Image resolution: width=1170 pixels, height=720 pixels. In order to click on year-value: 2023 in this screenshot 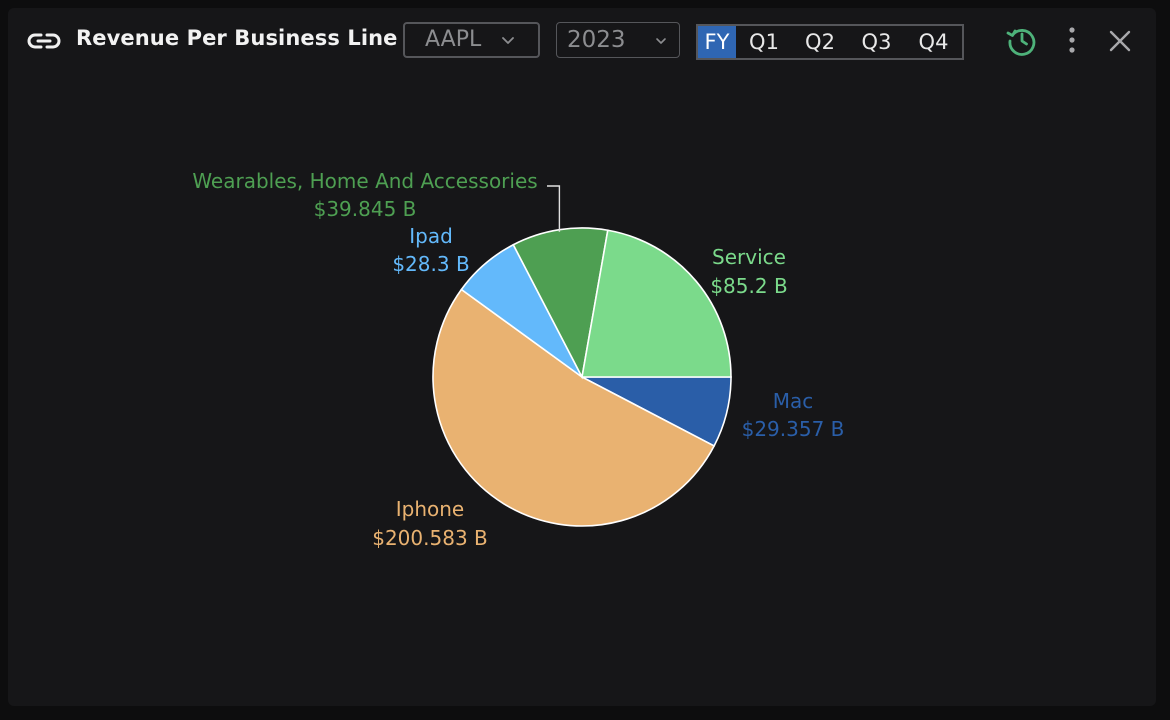, I will do `click(596, 40)`.